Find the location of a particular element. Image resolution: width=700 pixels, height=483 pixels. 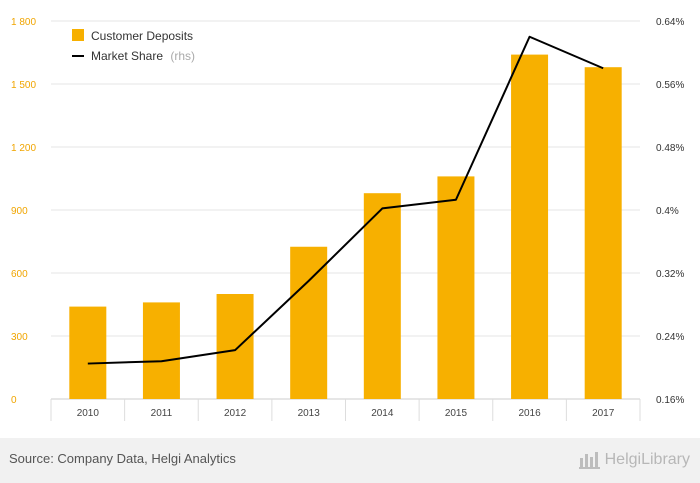

left-axis-ticks: 0 300 600 900 1 200 1 500 1 800 is located at coordinates (23, 211).